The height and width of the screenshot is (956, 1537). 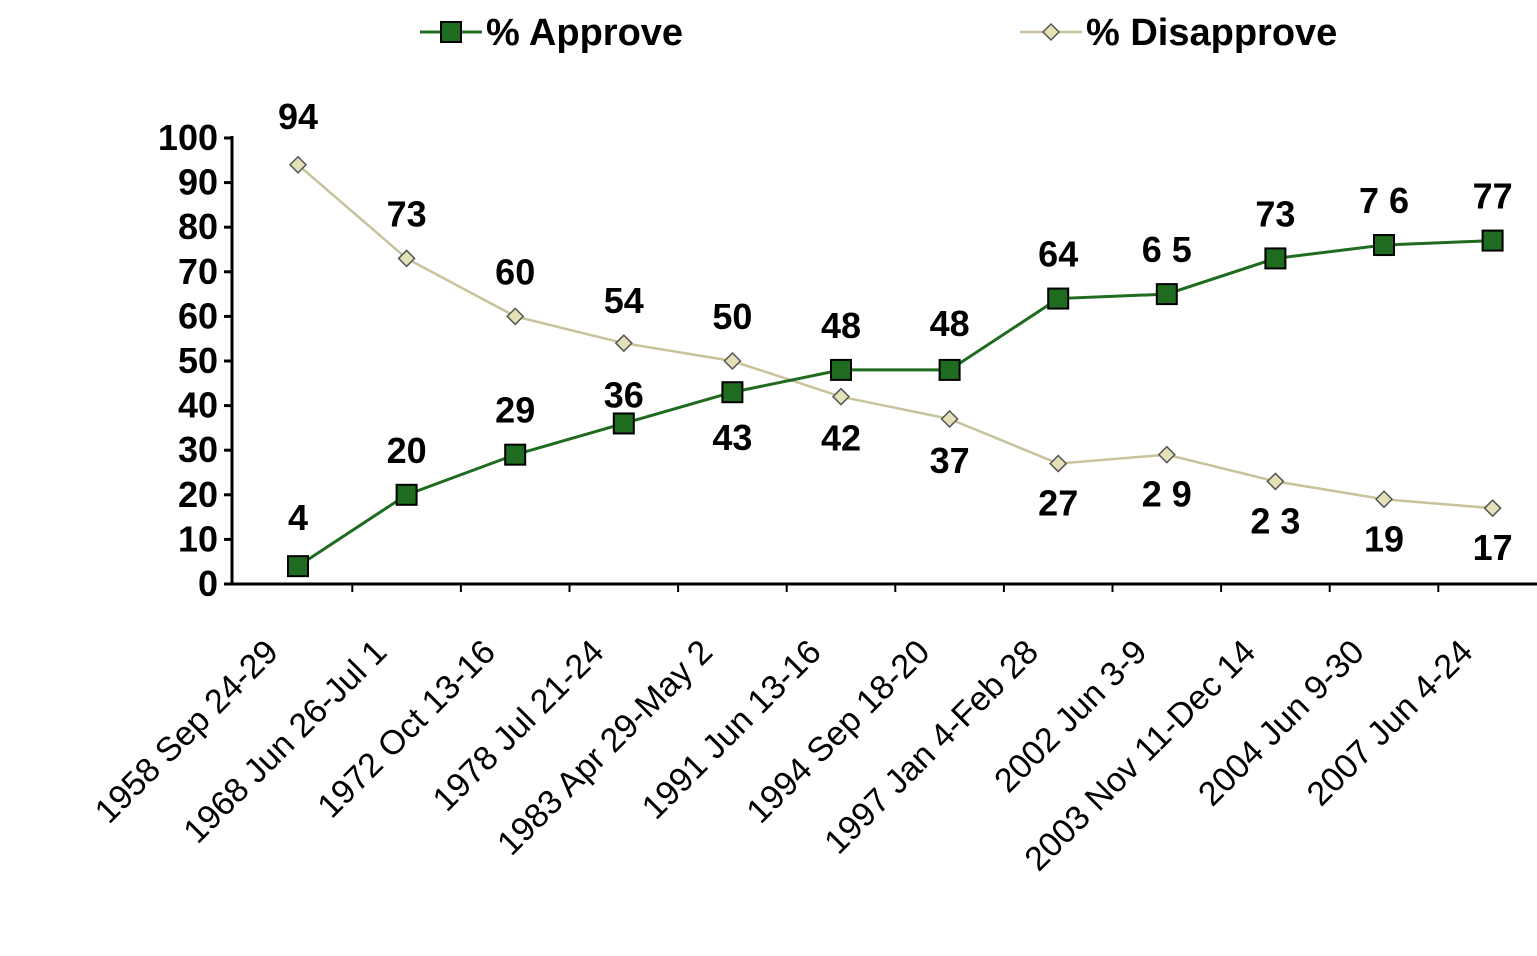 I want to click on y-tick-label: 0, so click(x=208, y=583).